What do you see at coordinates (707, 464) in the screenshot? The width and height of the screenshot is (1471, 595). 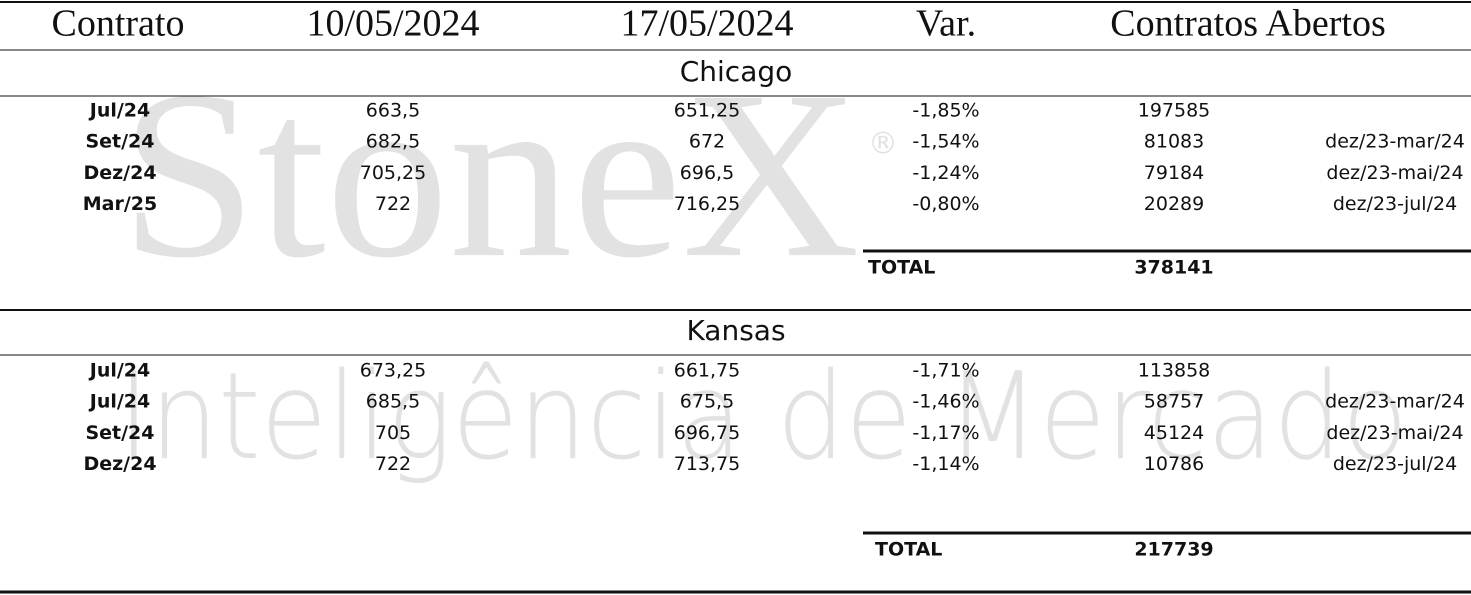 I see `cell-price2: 713,75` at bounding box center [707, 464].